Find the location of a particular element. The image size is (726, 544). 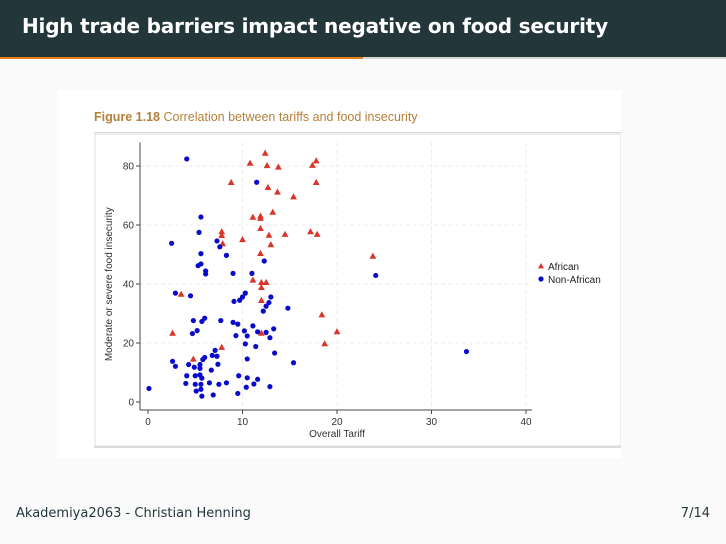

y-tick-label: 40 is located at coordinates (129, 285).